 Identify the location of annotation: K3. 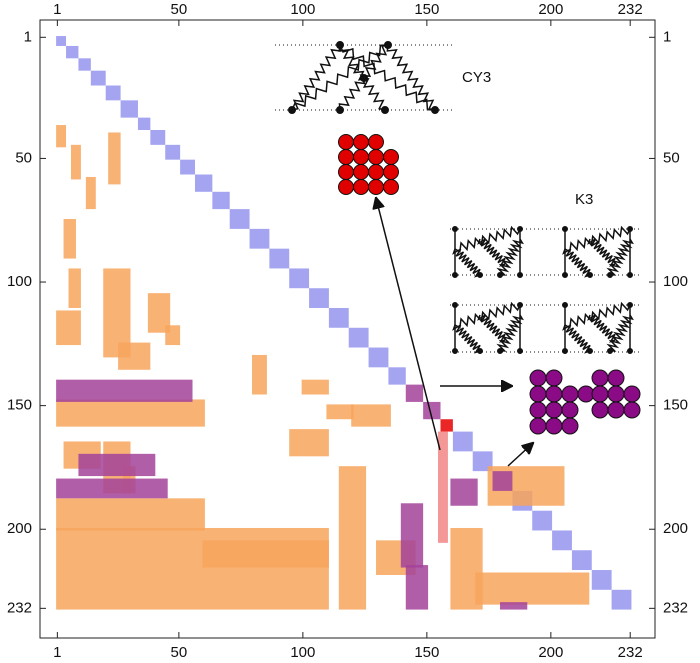
(584, 199).